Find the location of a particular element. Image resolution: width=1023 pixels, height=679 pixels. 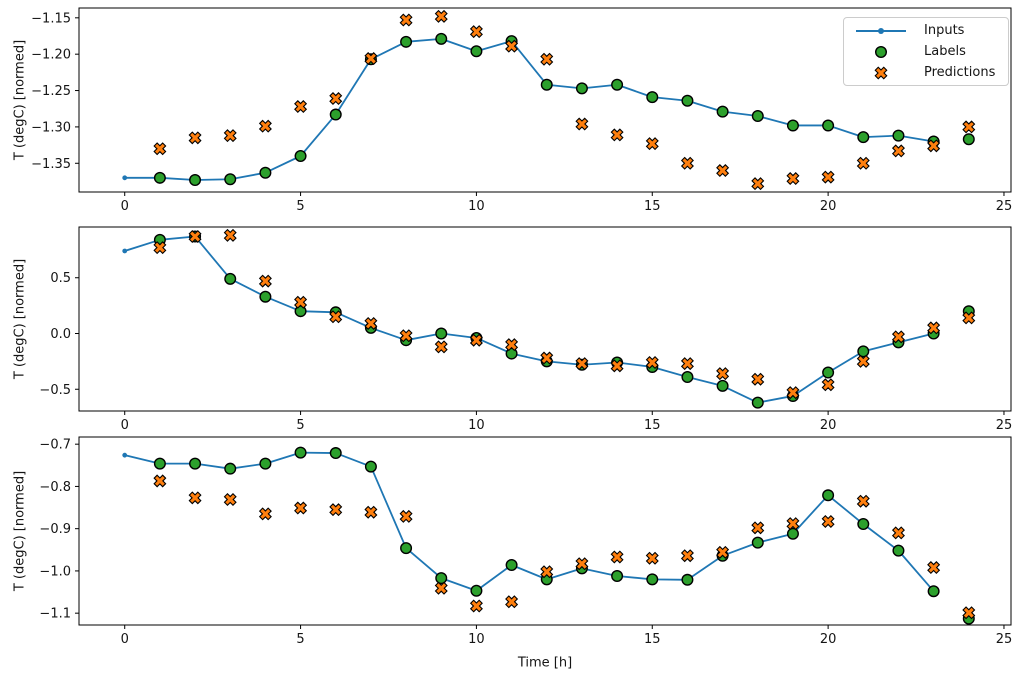

y-axis-label-bottom: T (degC) [normed] is located at coordinates (20, 531).